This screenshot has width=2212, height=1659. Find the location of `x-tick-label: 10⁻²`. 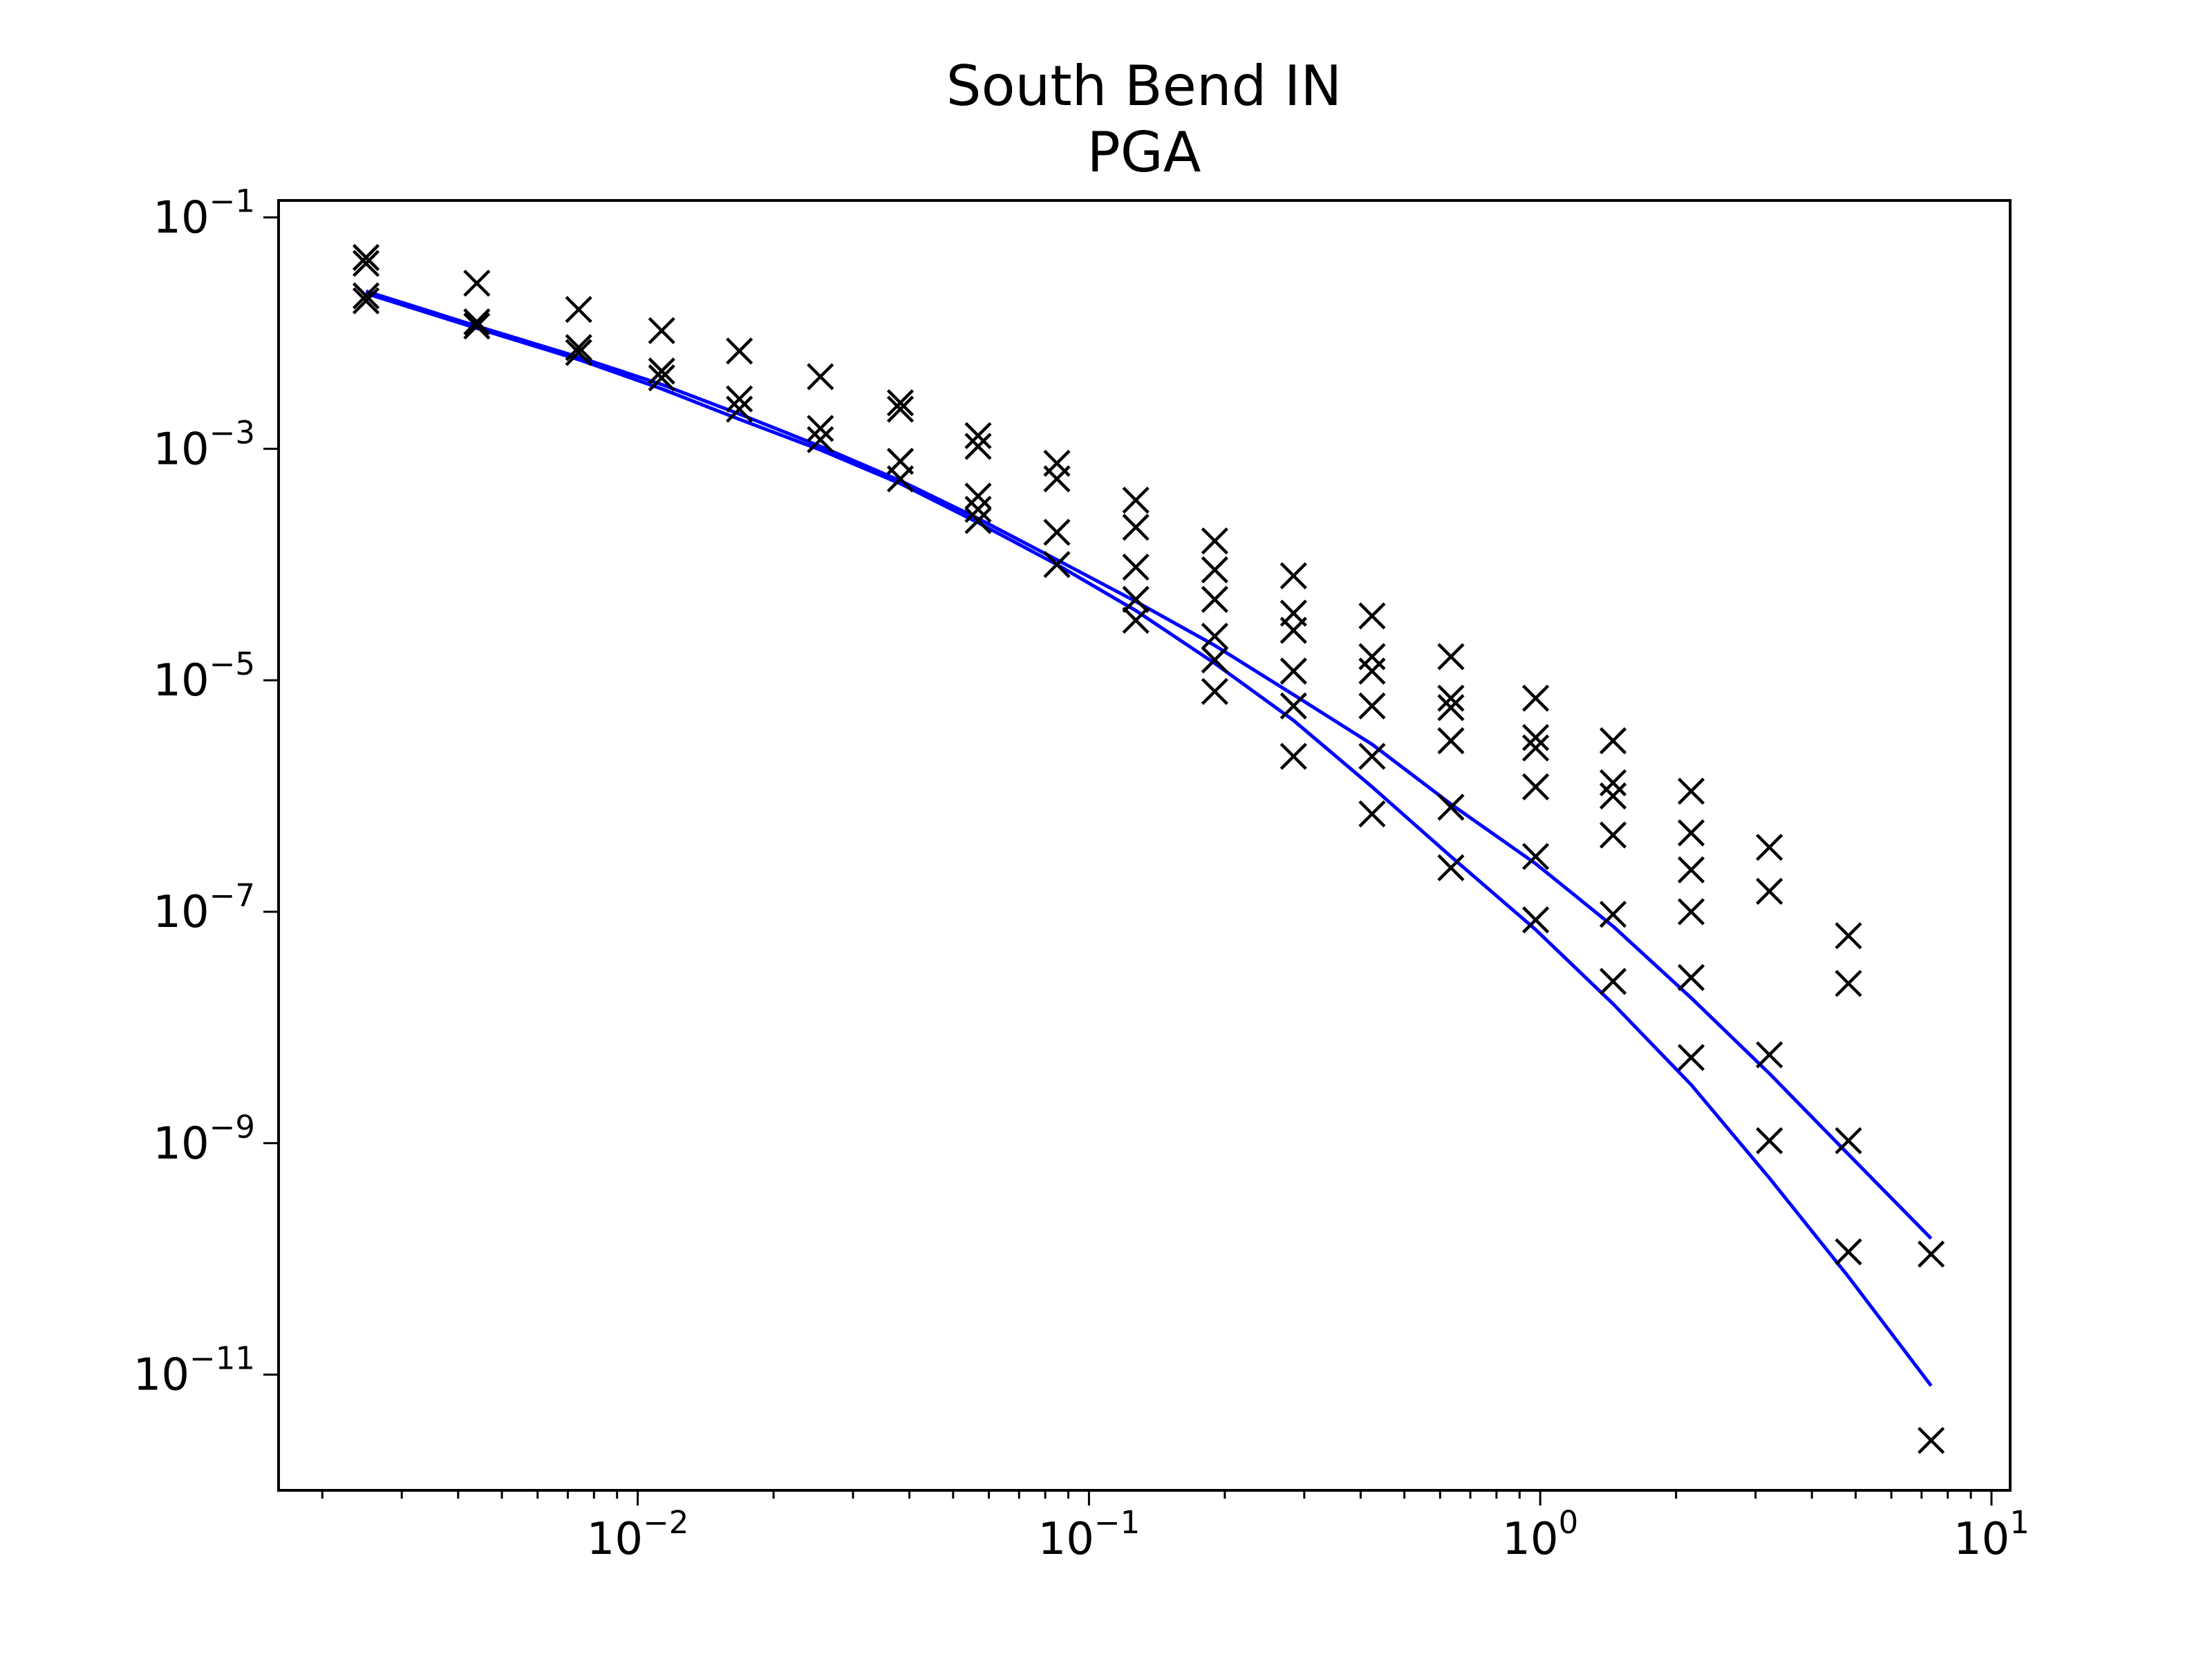

x-tick-label: 10⁻² is located at coordinates (638, 1535).